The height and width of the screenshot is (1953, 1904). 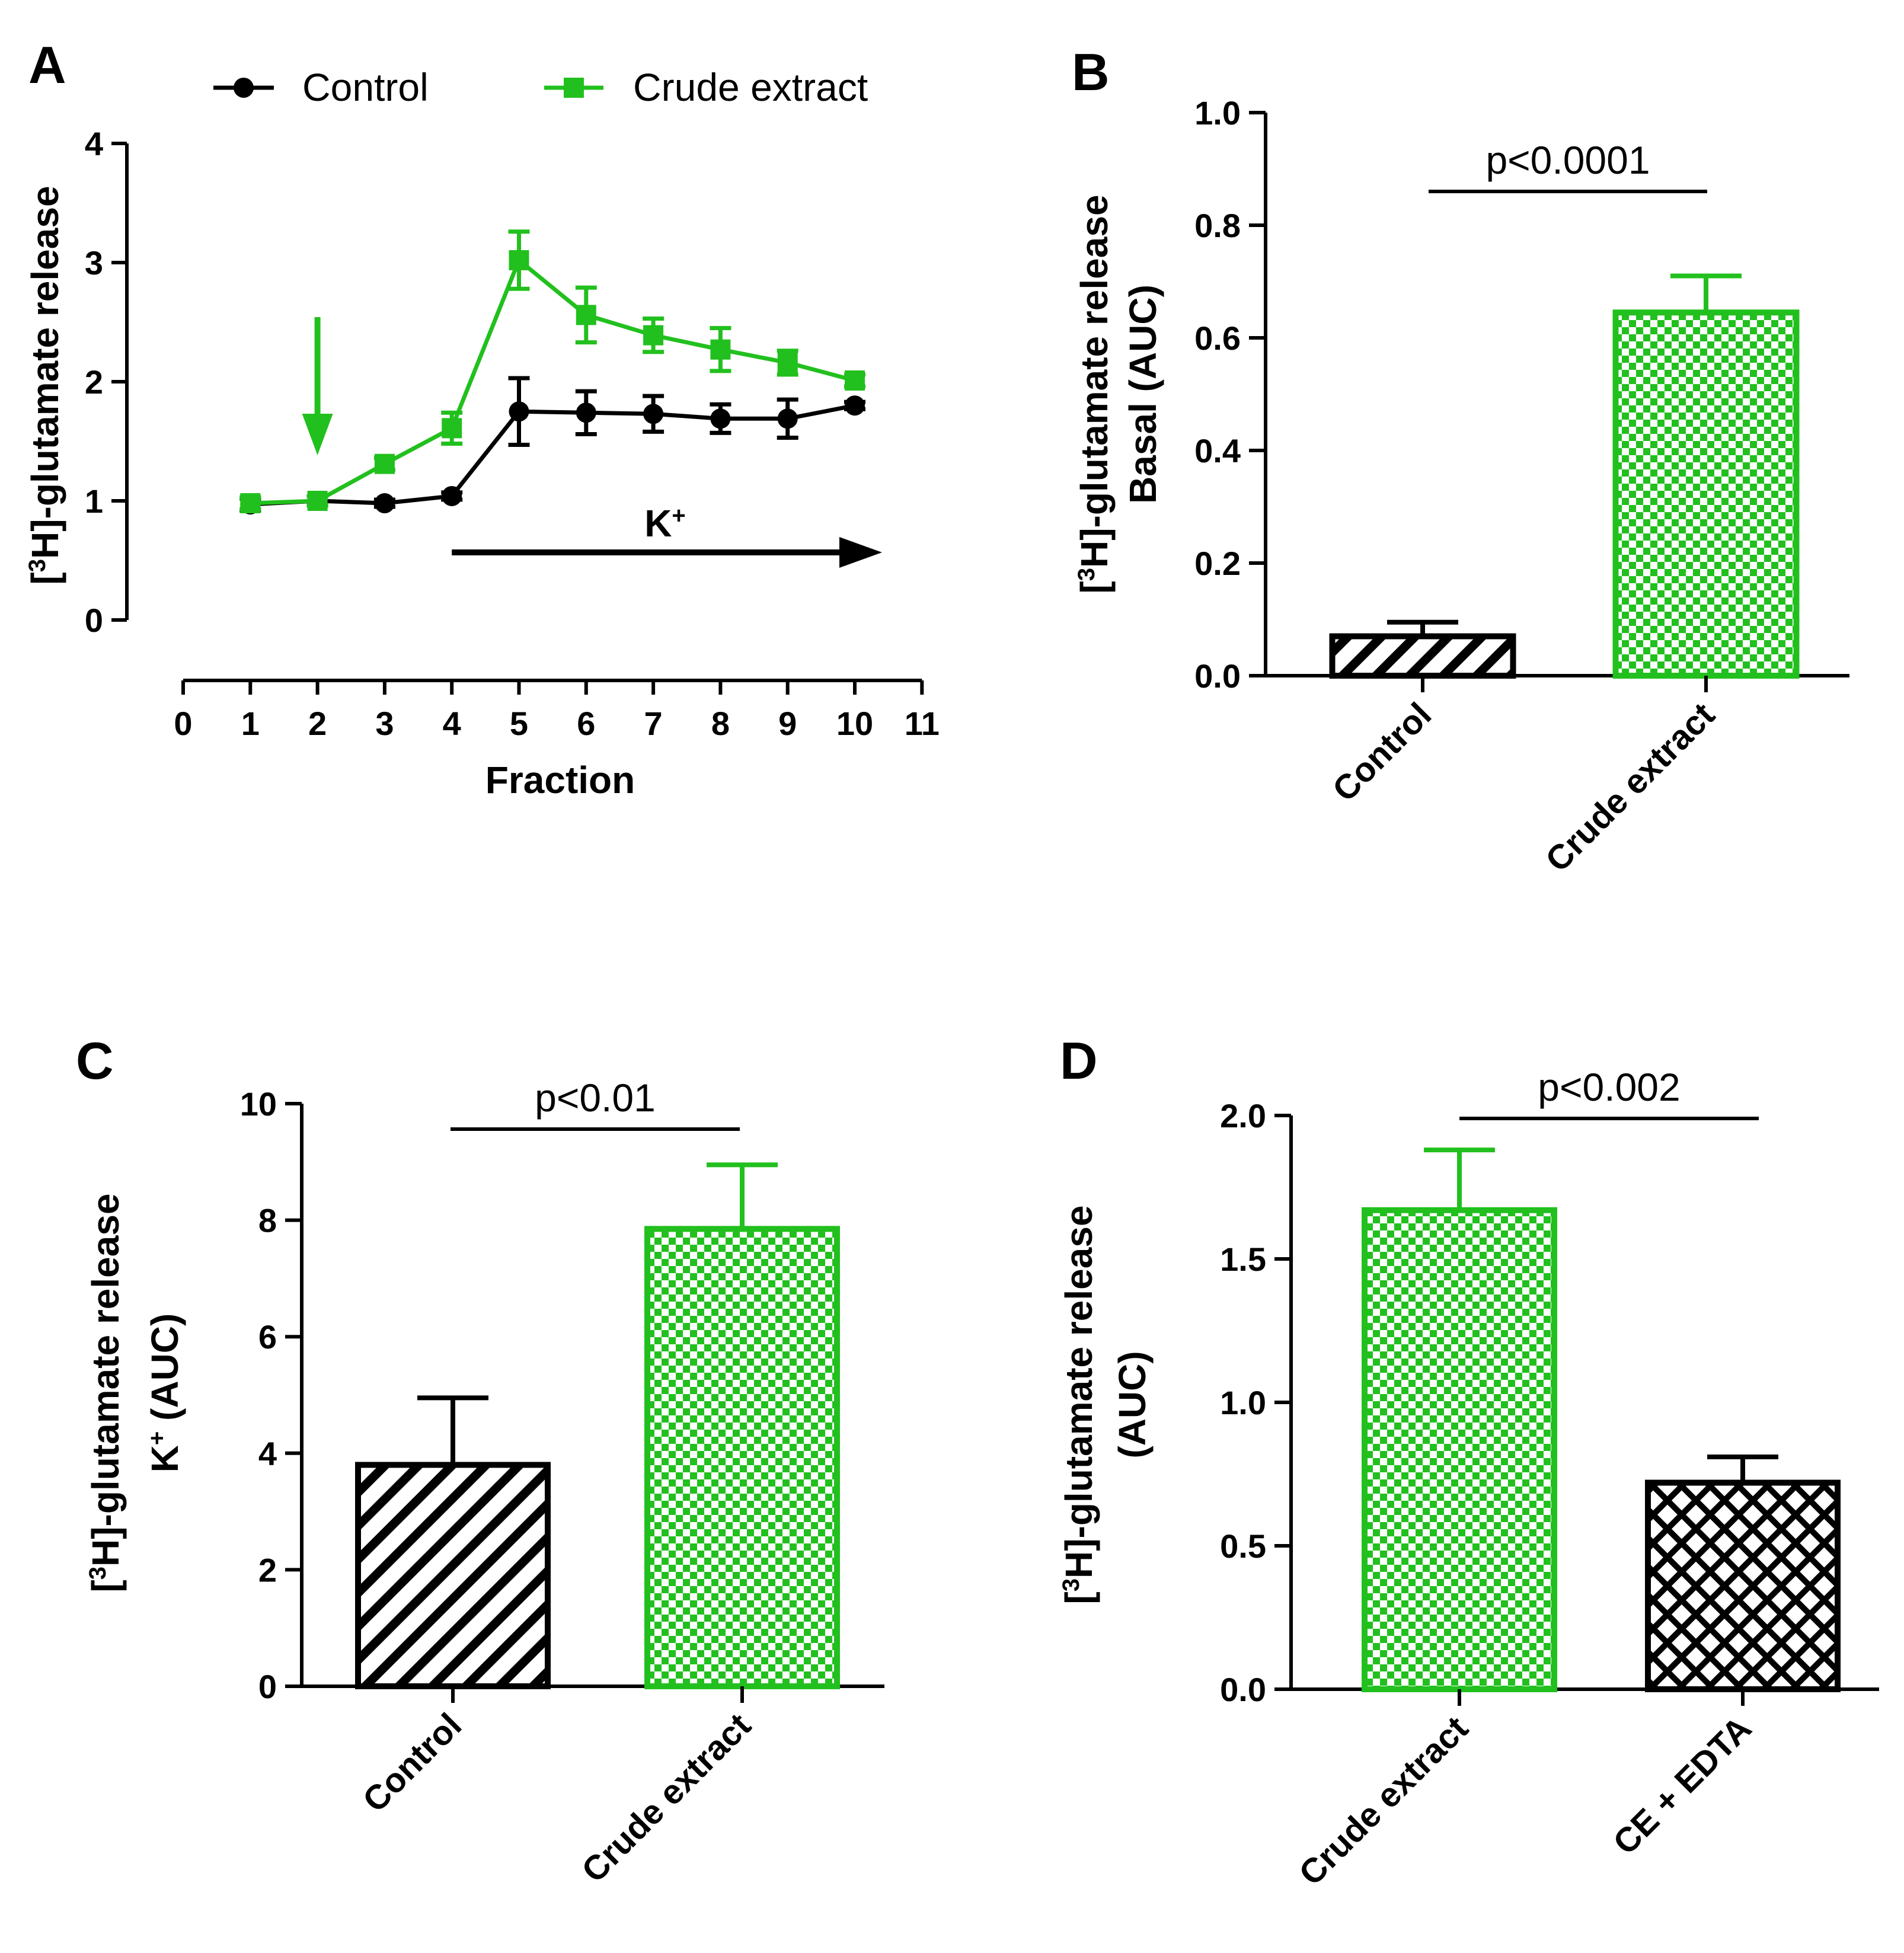 I want to click on x-tick-label: 10, so click(x=855, y=724).